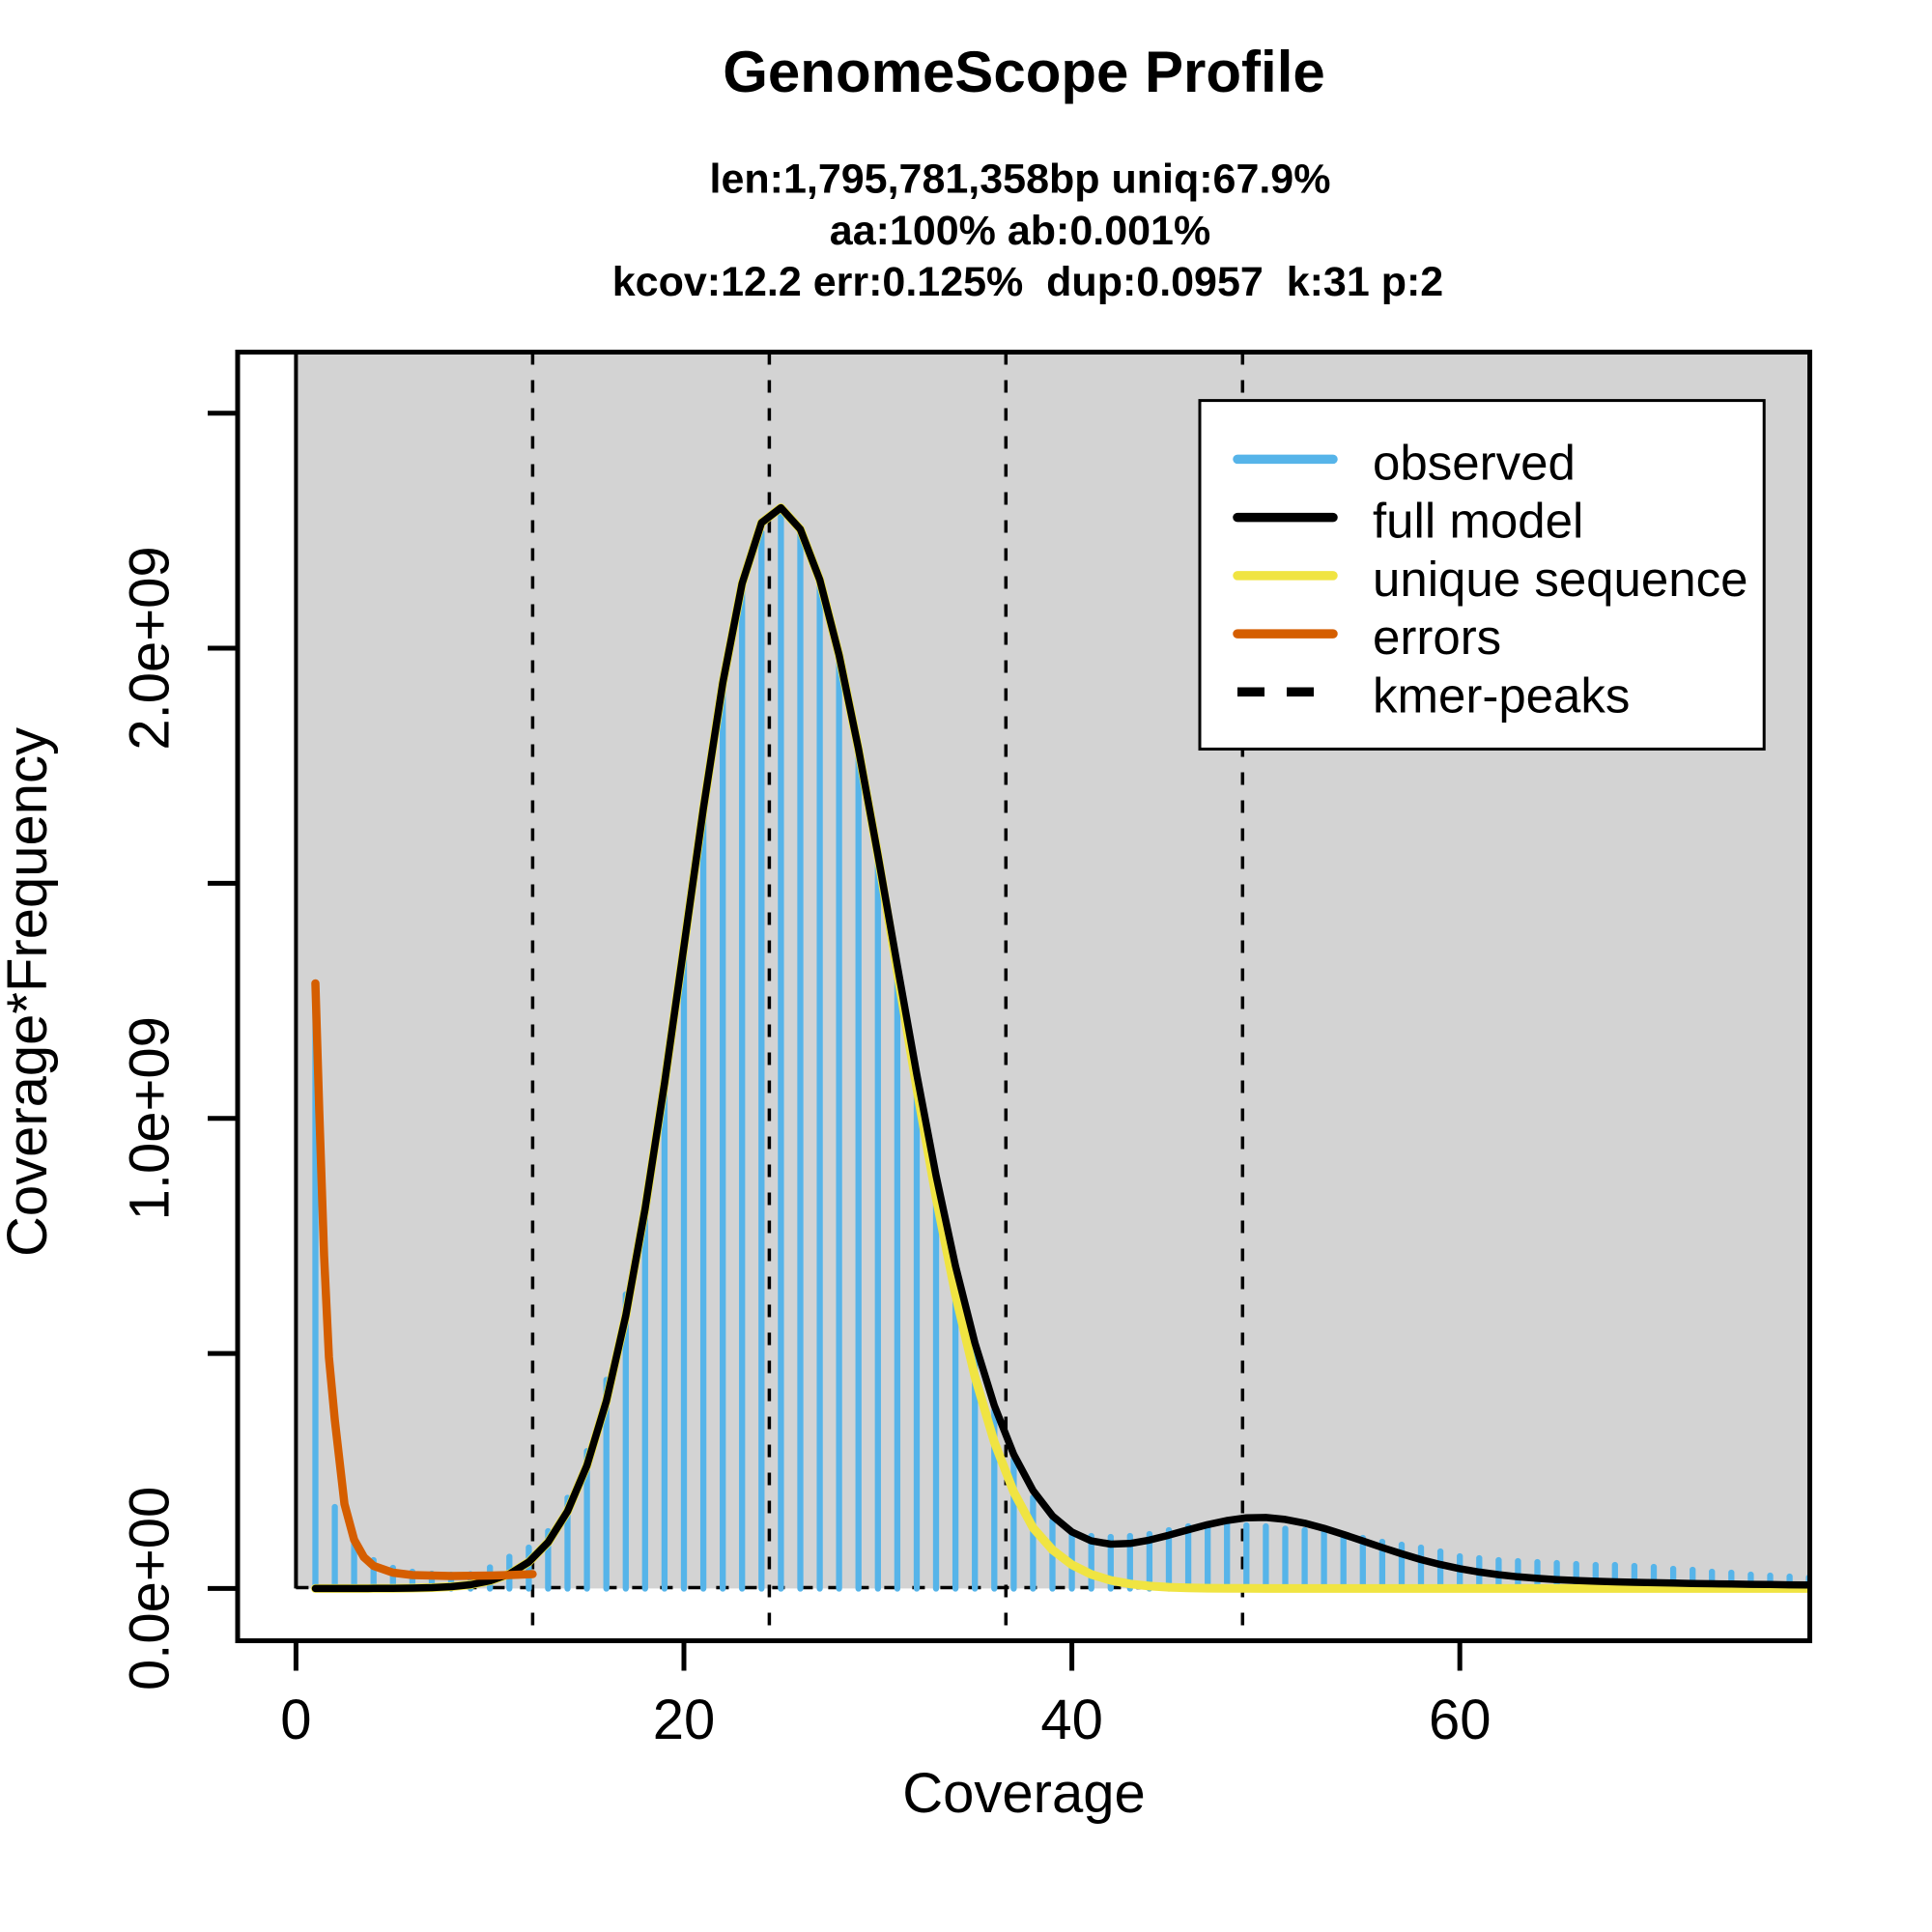 The width and height of the screenshot is (1932, 1932). Describe the element at coordinates (150, 1118) in the screenshot. I see `svg-text: 1.0e+09` at that location.